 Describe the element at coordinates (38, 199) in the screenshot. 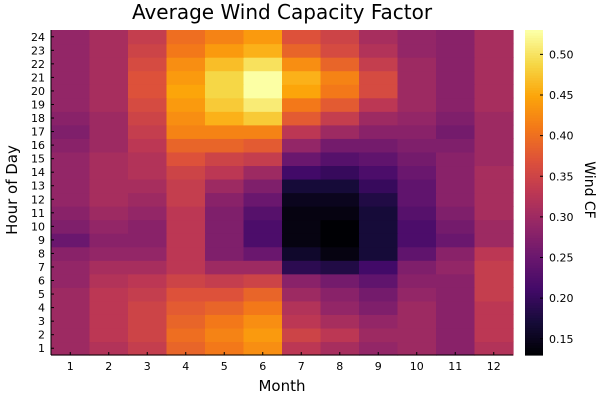

I see `y-tick-label: 12` at that location.